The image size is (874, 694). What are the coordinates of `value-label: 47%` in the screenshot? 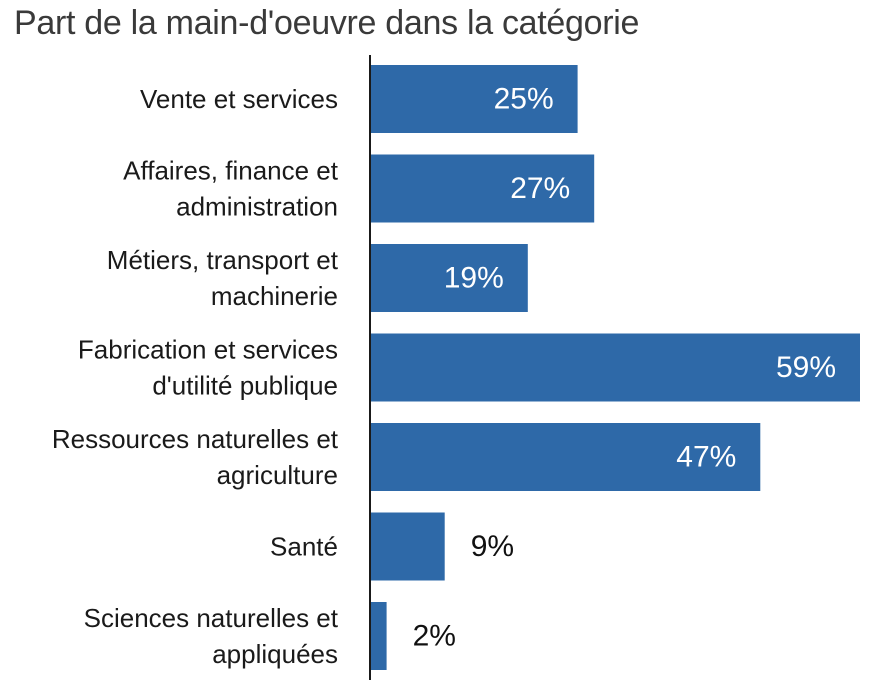 It's located at (706, 457).